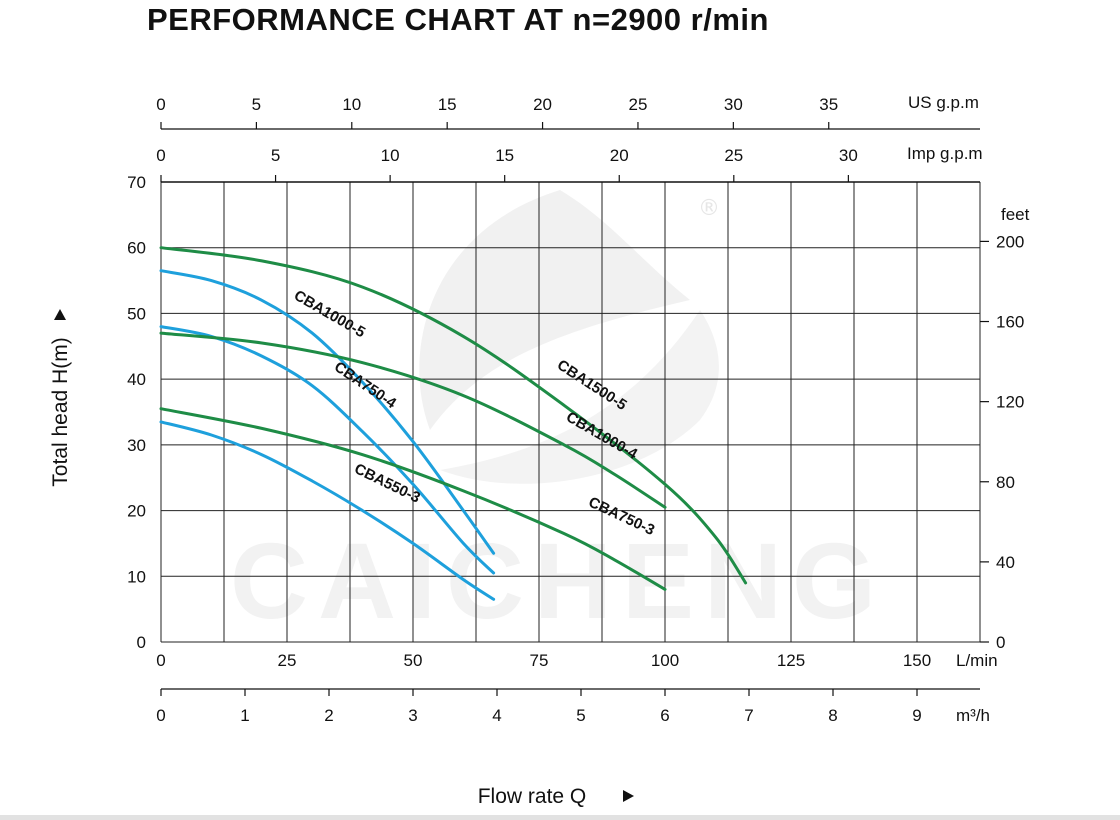 Image resolution: width=1120 pixels, height=820 pixels. I want to click on watermark-registered-mark: ®, so click(709, 208).